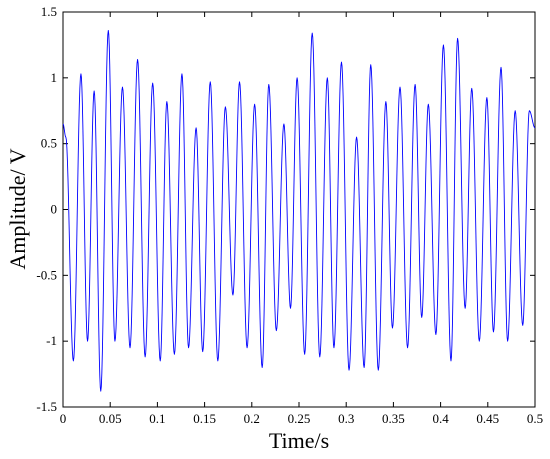 The width and height of the screenshot is (550, 459). What do you see at coordinates (440, 418) in the screenshot?
I see `x-tick-label: 0.4` at bounding box center [440, 418].